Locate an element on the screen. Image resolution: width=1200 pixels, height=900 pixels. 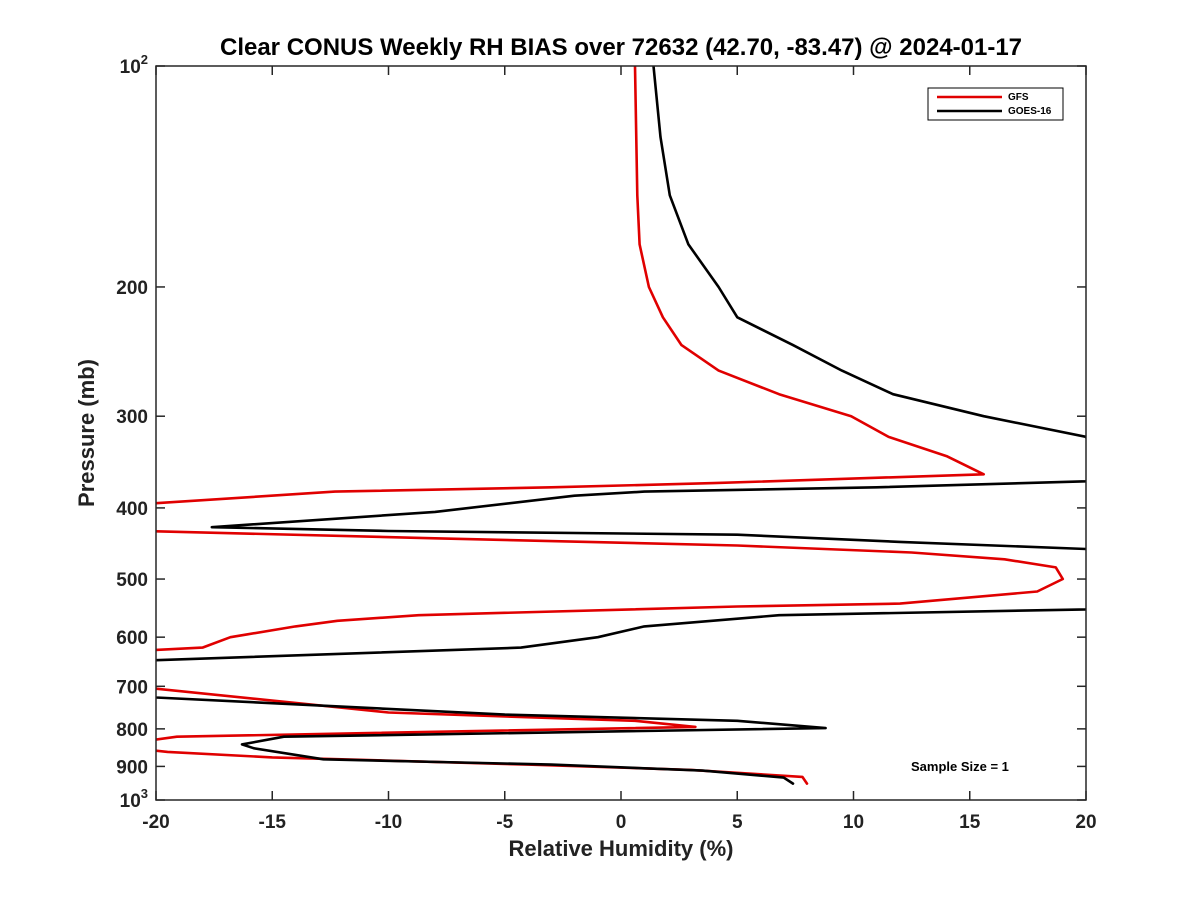
y-tick-label: 10² is located at coordinates (134, 65).